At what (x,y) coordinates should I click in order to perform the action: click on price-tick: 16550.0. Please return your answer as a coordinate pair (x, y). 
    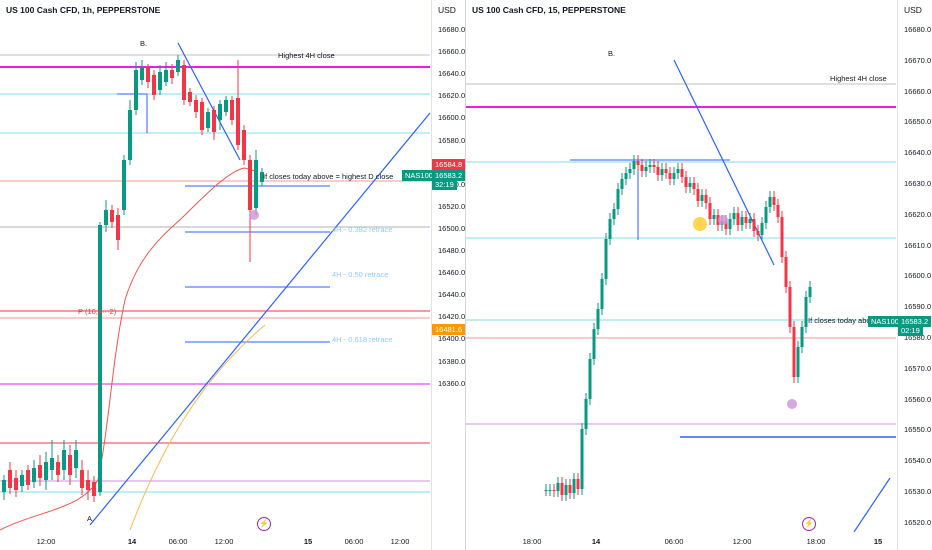
    Looking at the image, I should click on (918, 430).